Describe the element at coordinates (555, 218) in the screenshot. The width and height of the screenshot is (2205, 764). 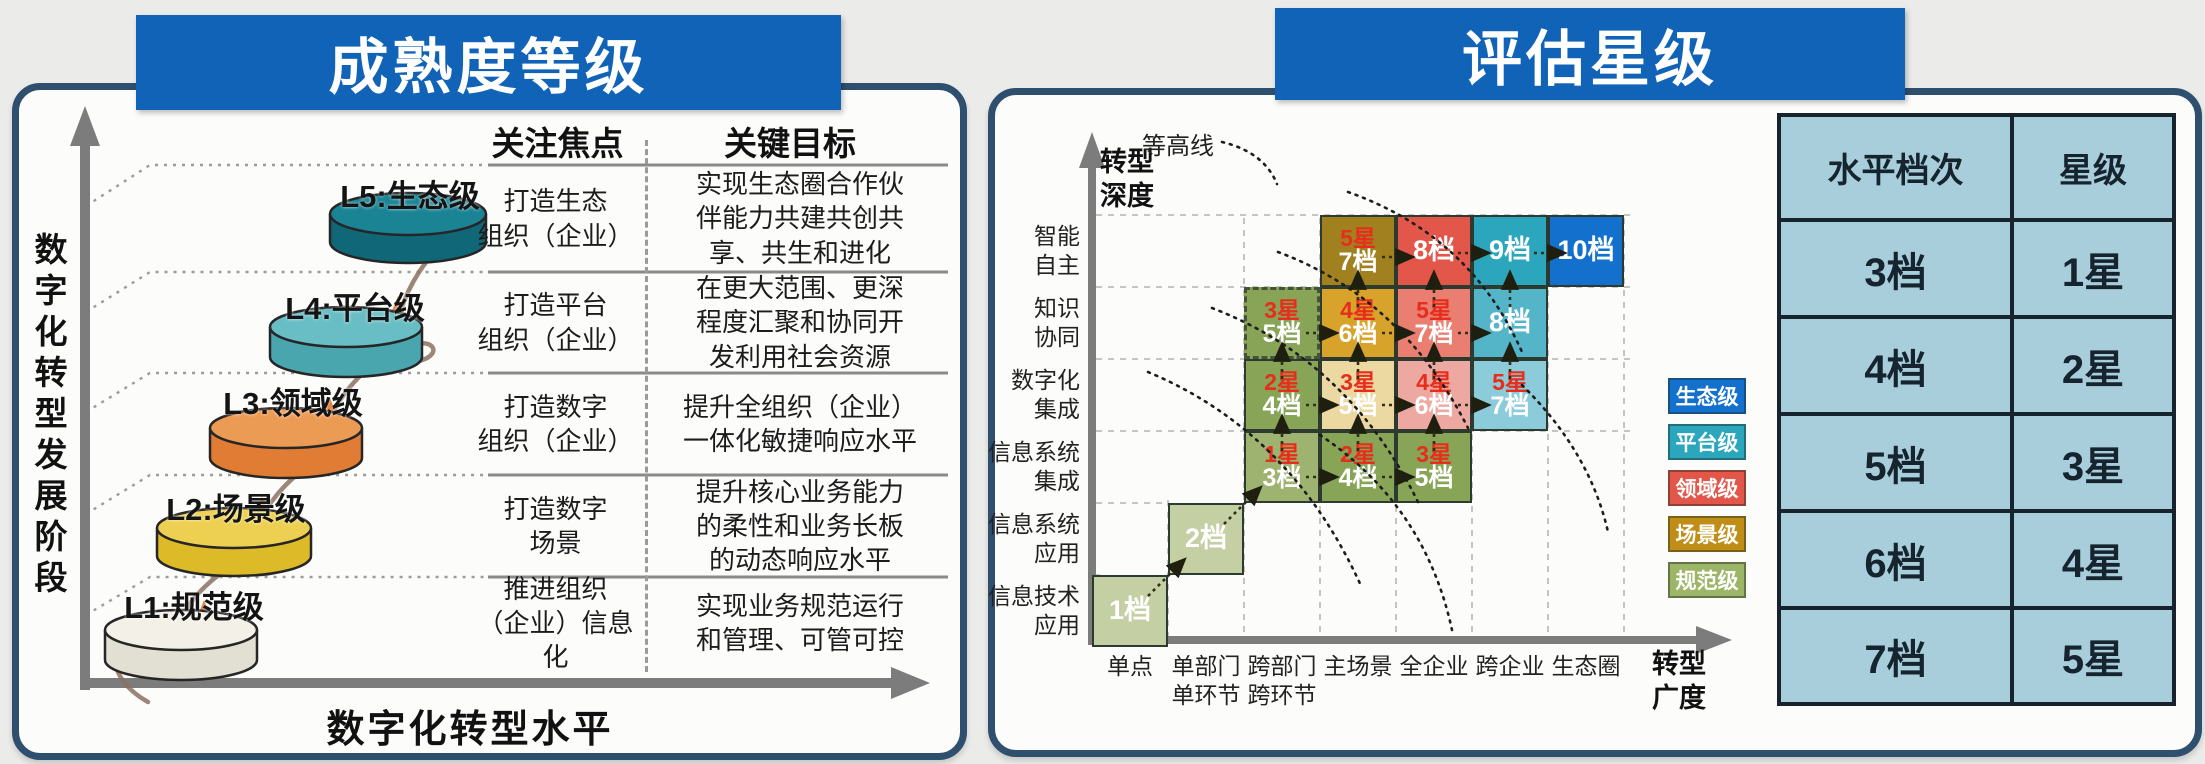
I see `focus-cell-L5: 打造生态 组织（企业）` at that location.